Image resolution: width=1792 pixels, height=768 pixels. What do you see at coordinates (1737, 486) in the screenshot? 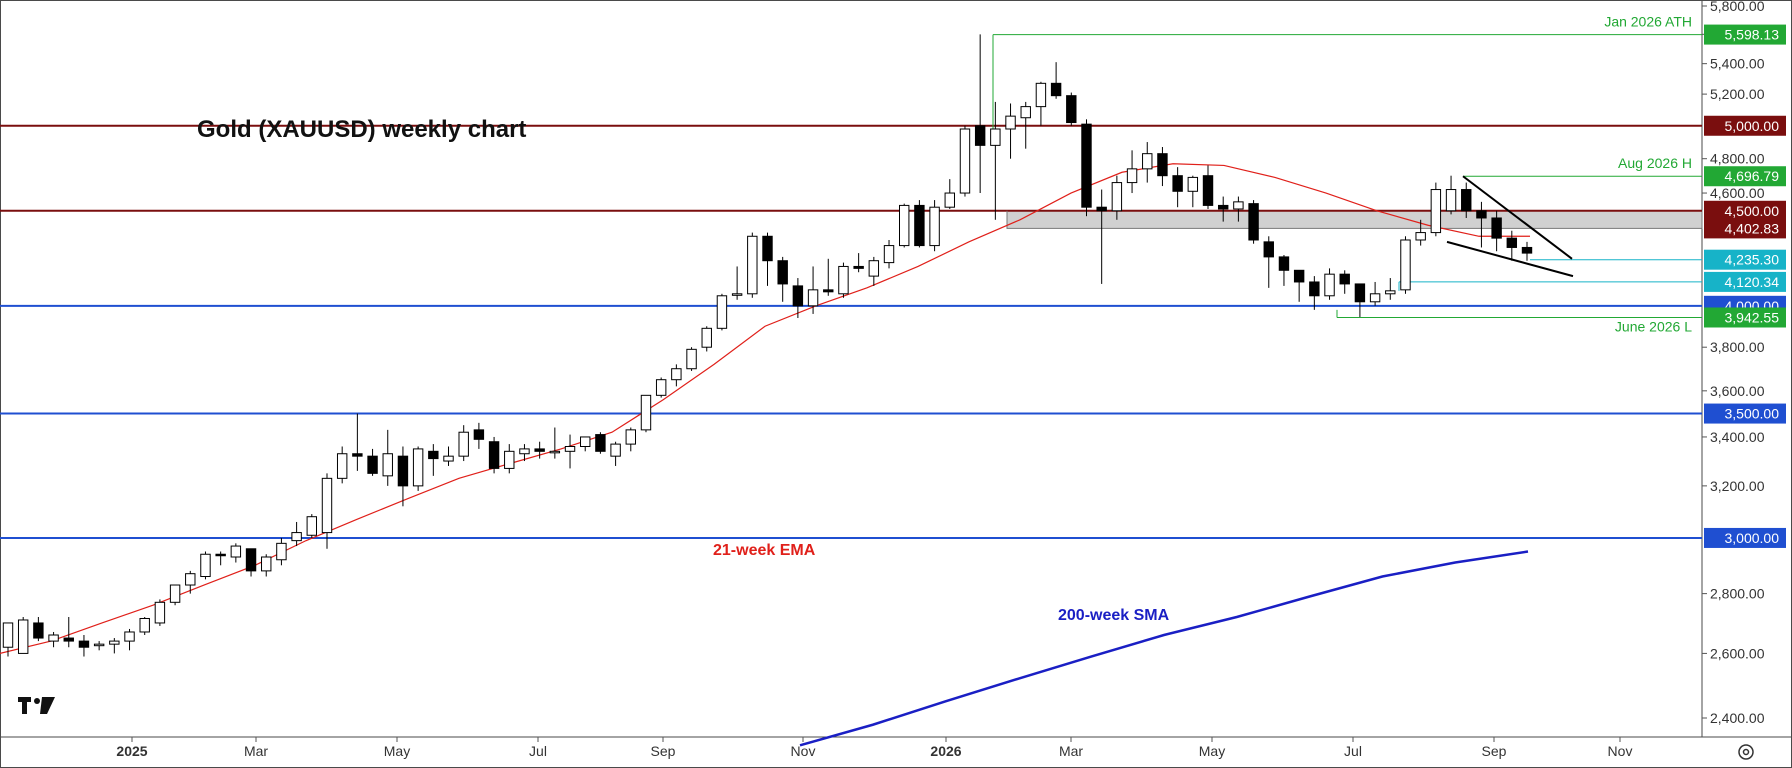
I see `y-tick-label: 3,200.00` at bounding box center [1737, 486].